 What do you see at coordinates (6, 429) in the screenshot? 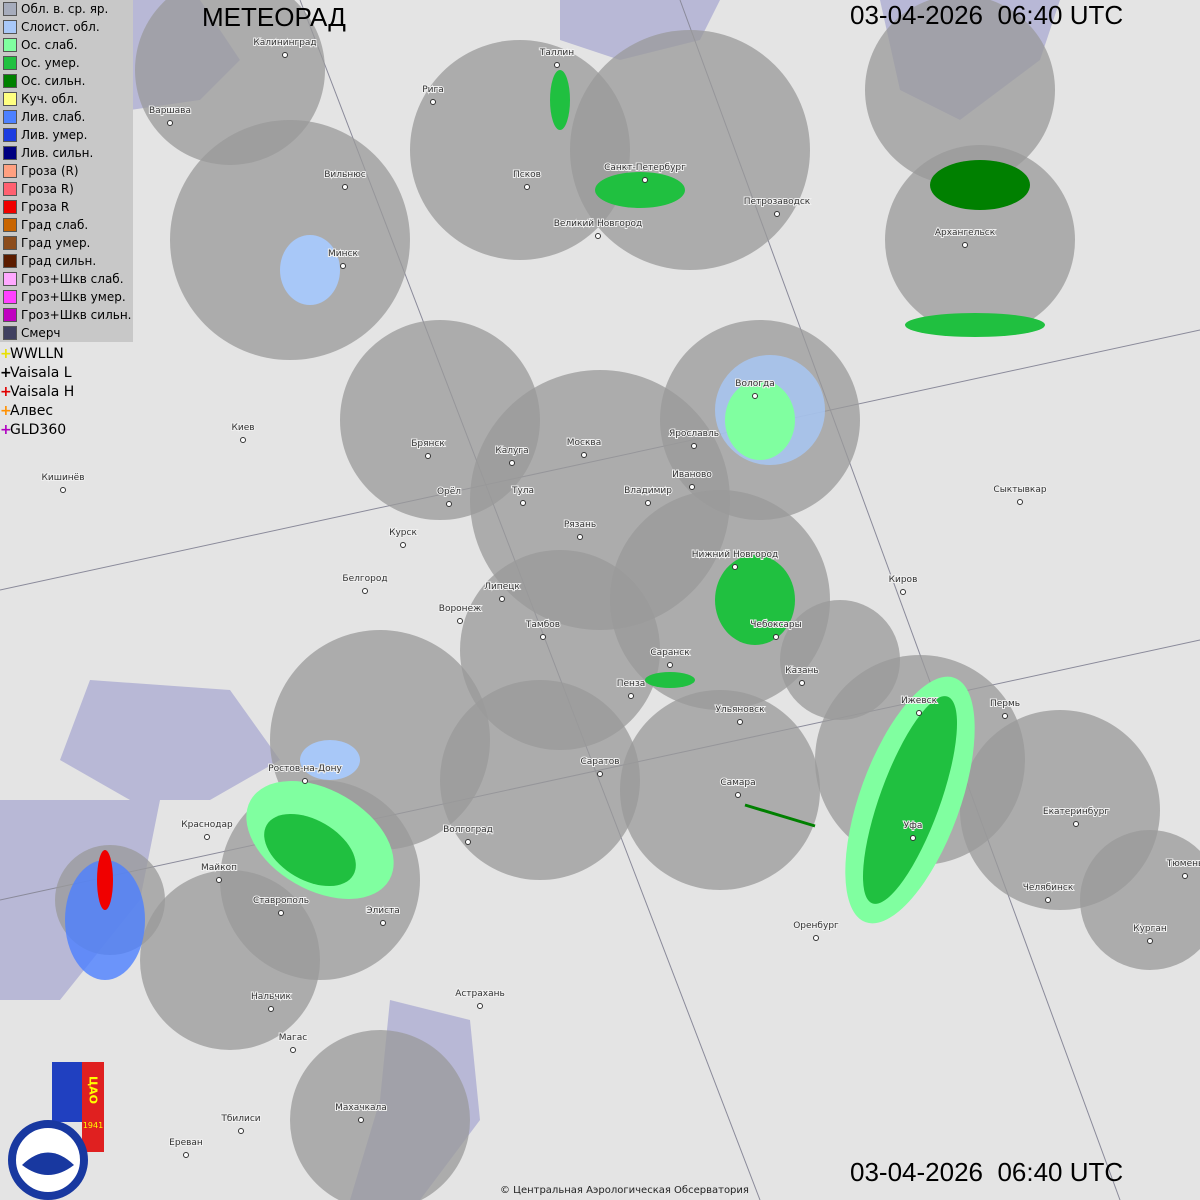
I see `lightning-symbol: +` at bounding box center [6, 429].